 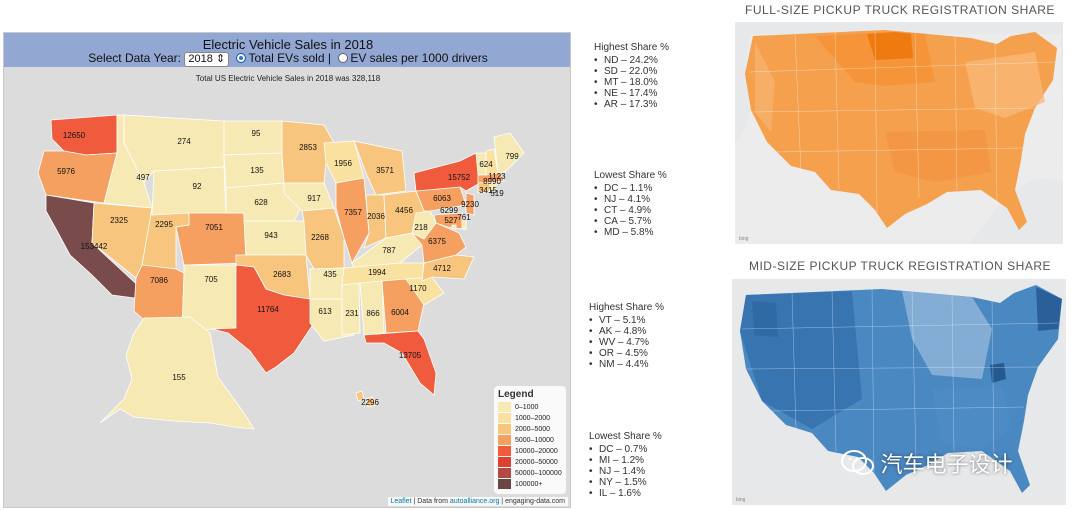 What do you see at coordinates (486, 164) in the screenshot?
I see `state-value-vt: 624` at bounding box center [486, 164].